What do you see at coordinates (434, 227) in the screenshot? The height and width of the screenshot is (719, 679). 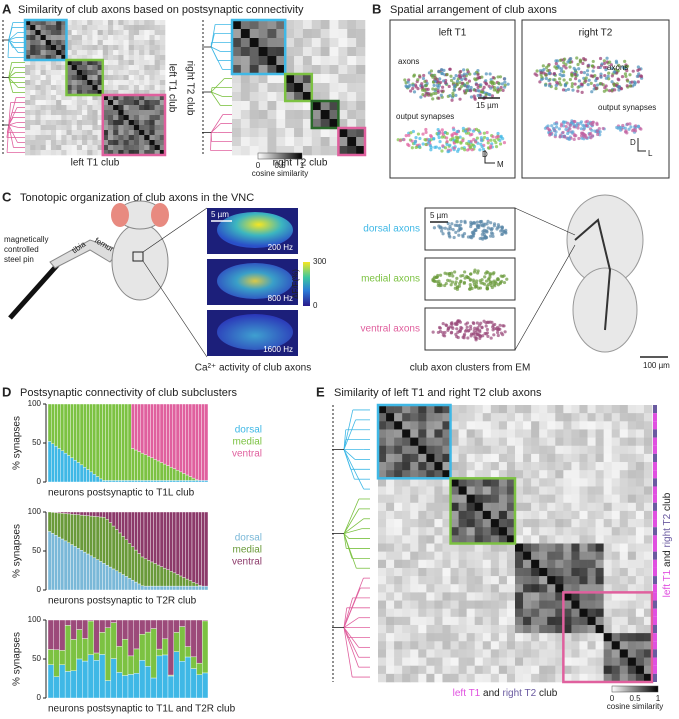 I see `em-axon-point` at bounding box center [434, 227].